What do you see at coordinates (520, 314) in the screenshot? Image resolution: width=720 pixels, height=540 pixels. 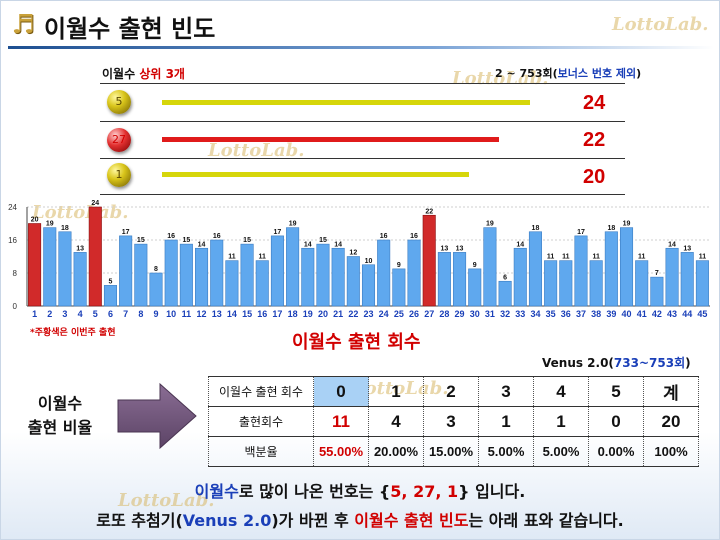 I see `x-tick-label: 33` at bounding box center [520, 314].